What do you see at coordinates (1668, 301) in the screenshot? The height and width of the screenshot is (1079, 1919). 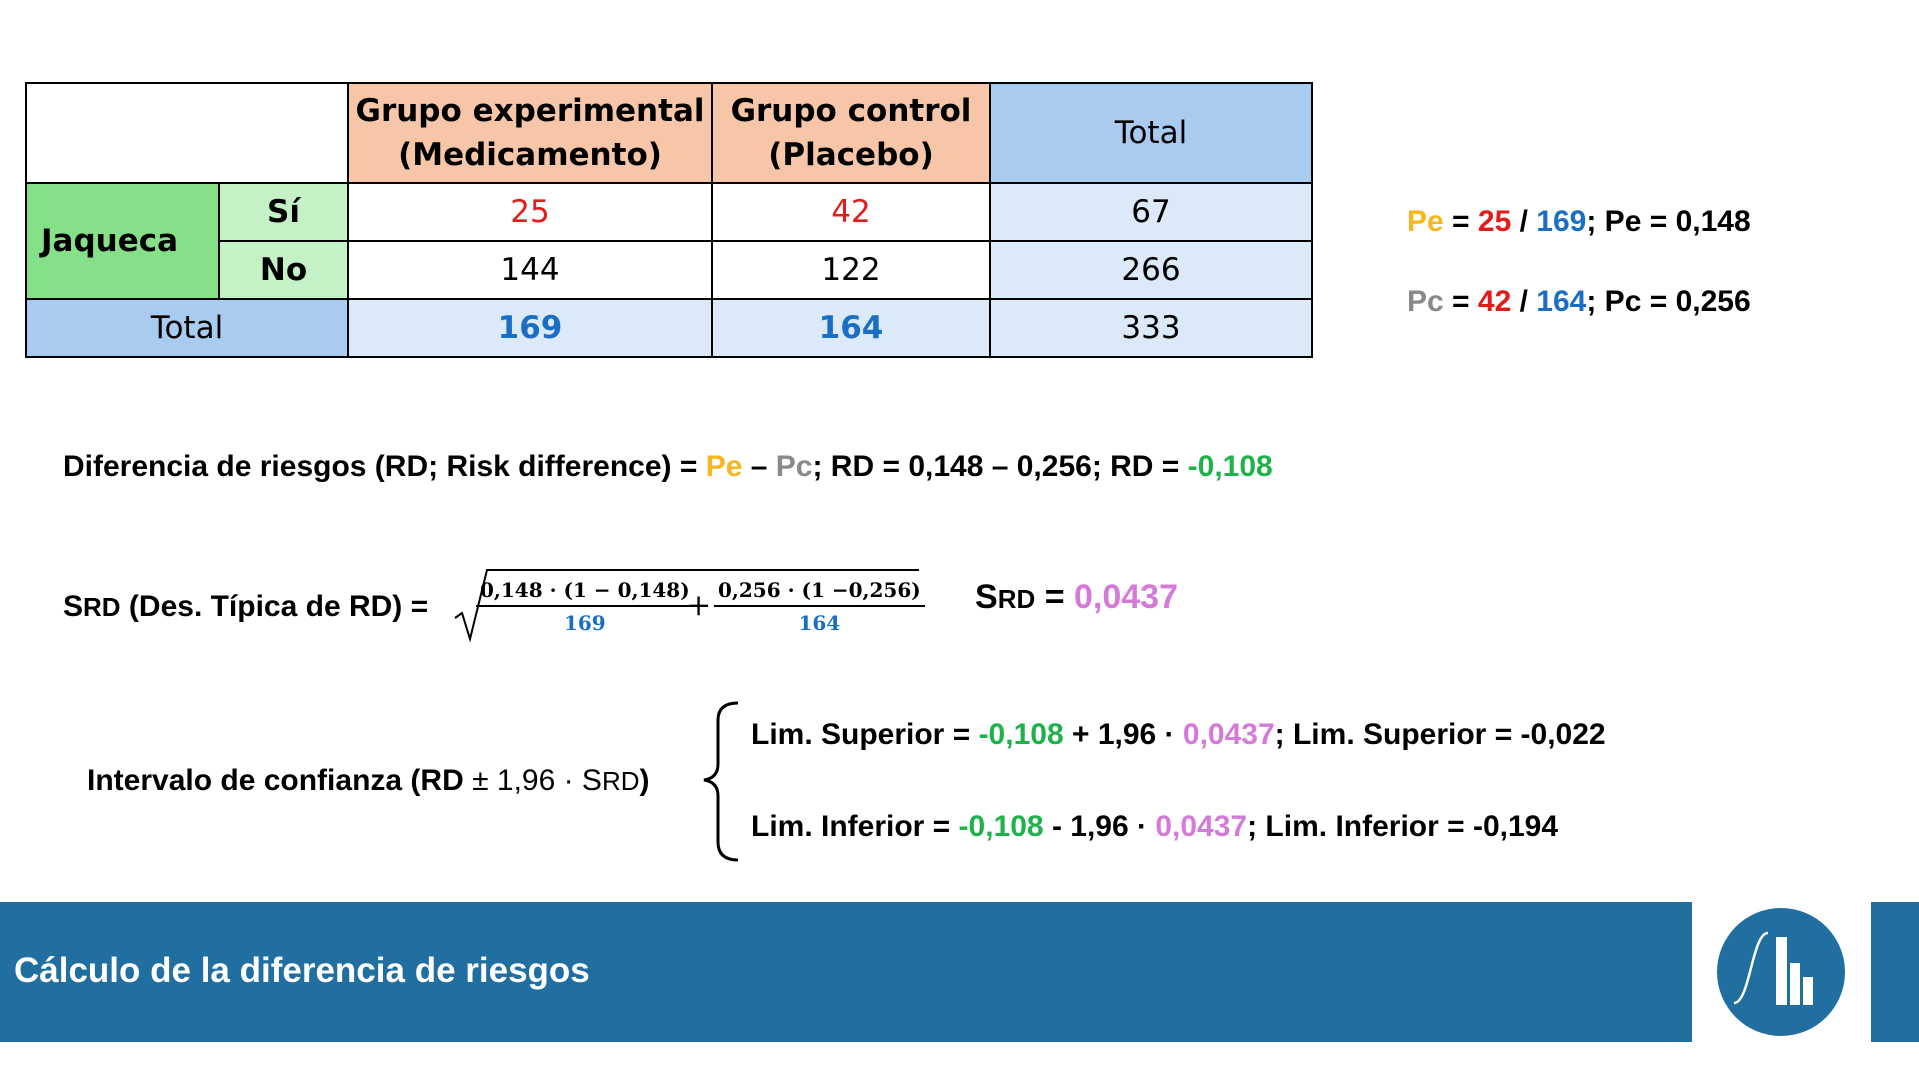 I see `pc-result: ; Pc = 0,256` at bounding box center [1668, 301].